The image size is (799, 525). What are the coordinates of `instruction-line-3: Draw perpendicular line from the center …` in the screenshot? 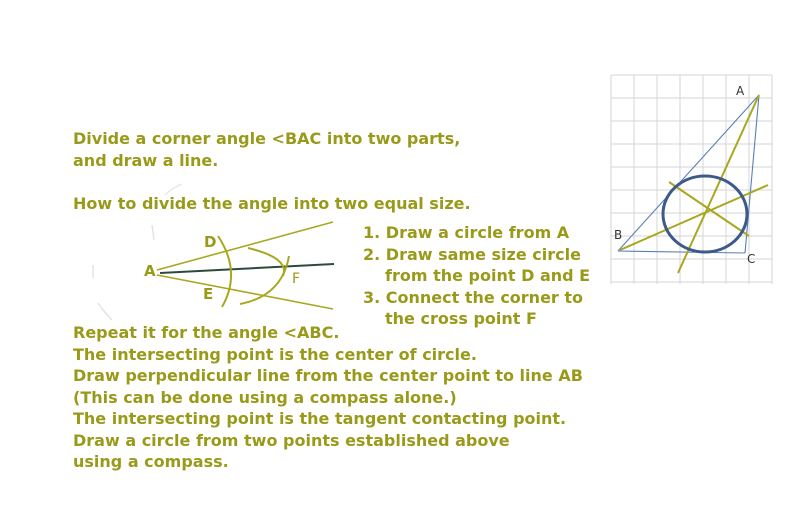 It's located at (328, 375).